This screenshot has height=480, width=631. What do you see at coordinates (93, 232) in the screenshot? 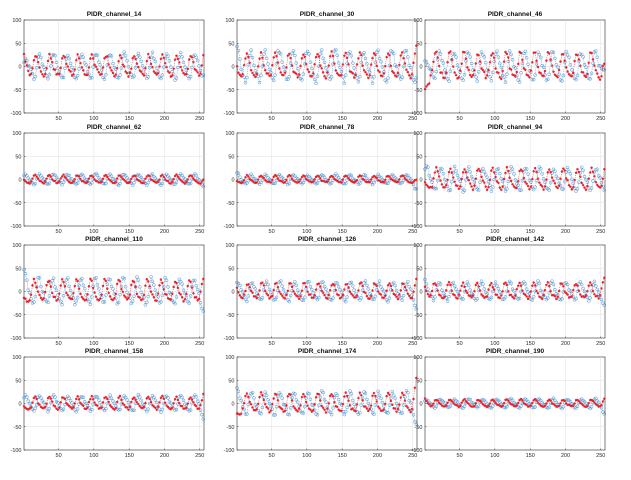
I see `x-tick-label: 100` at bounding box center [93, 232].